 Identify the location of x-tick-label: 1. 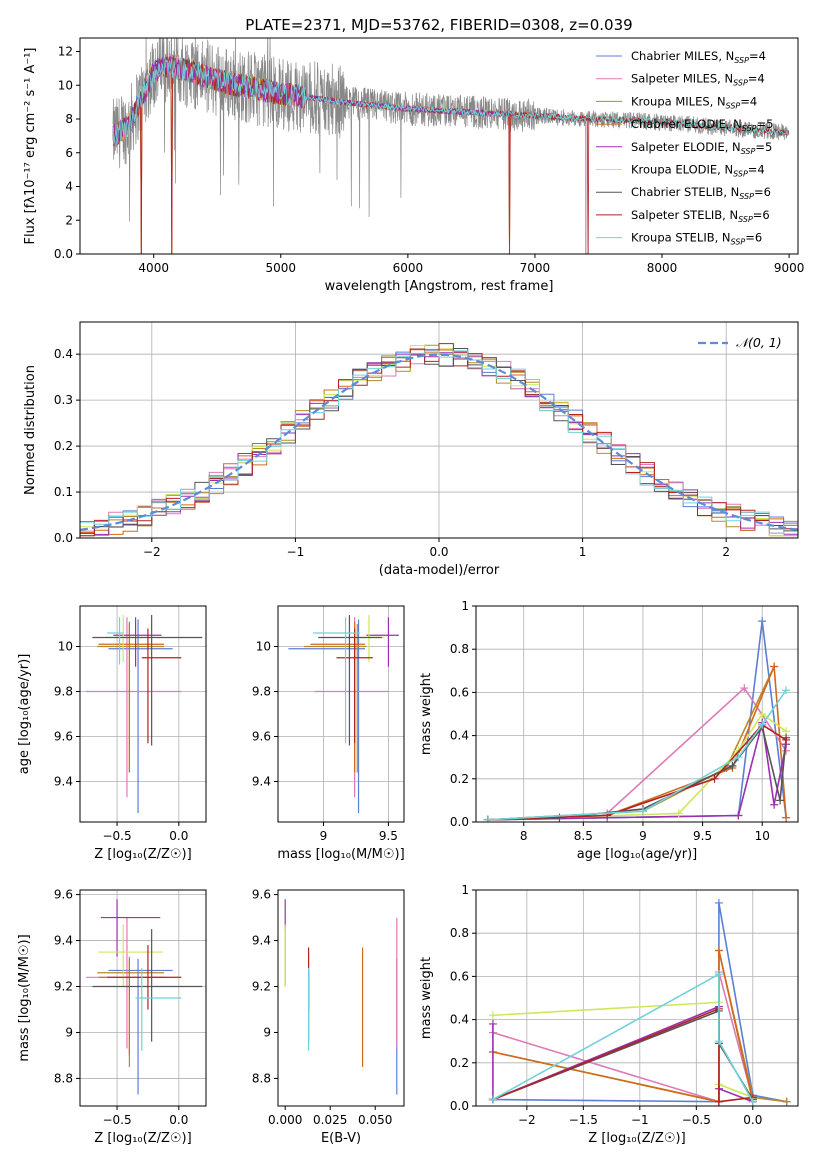
(583, 552).